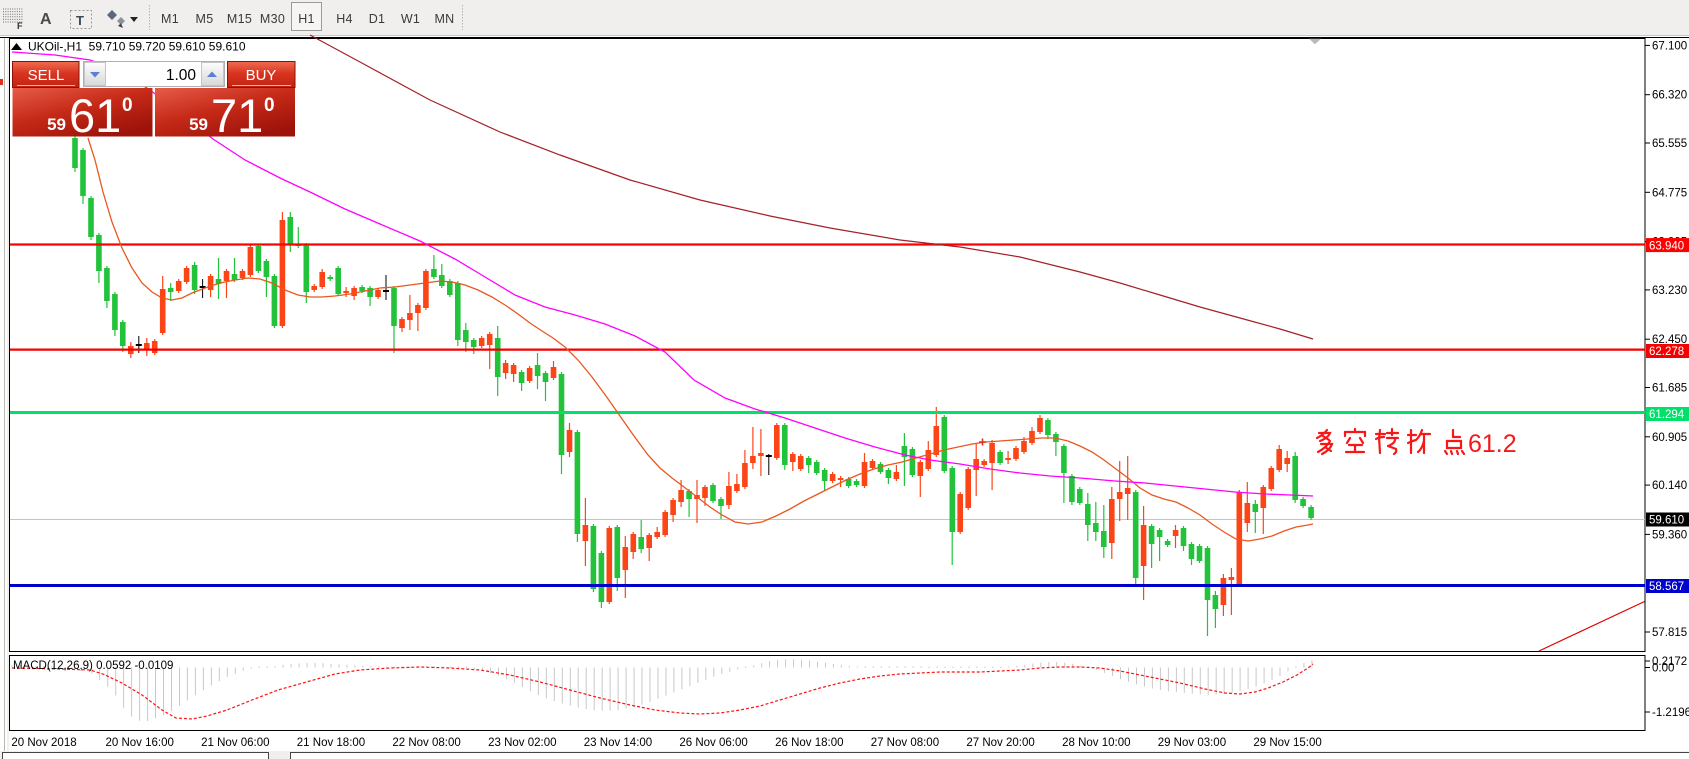  I want to click on svg-text: 71, so click(237, 115).